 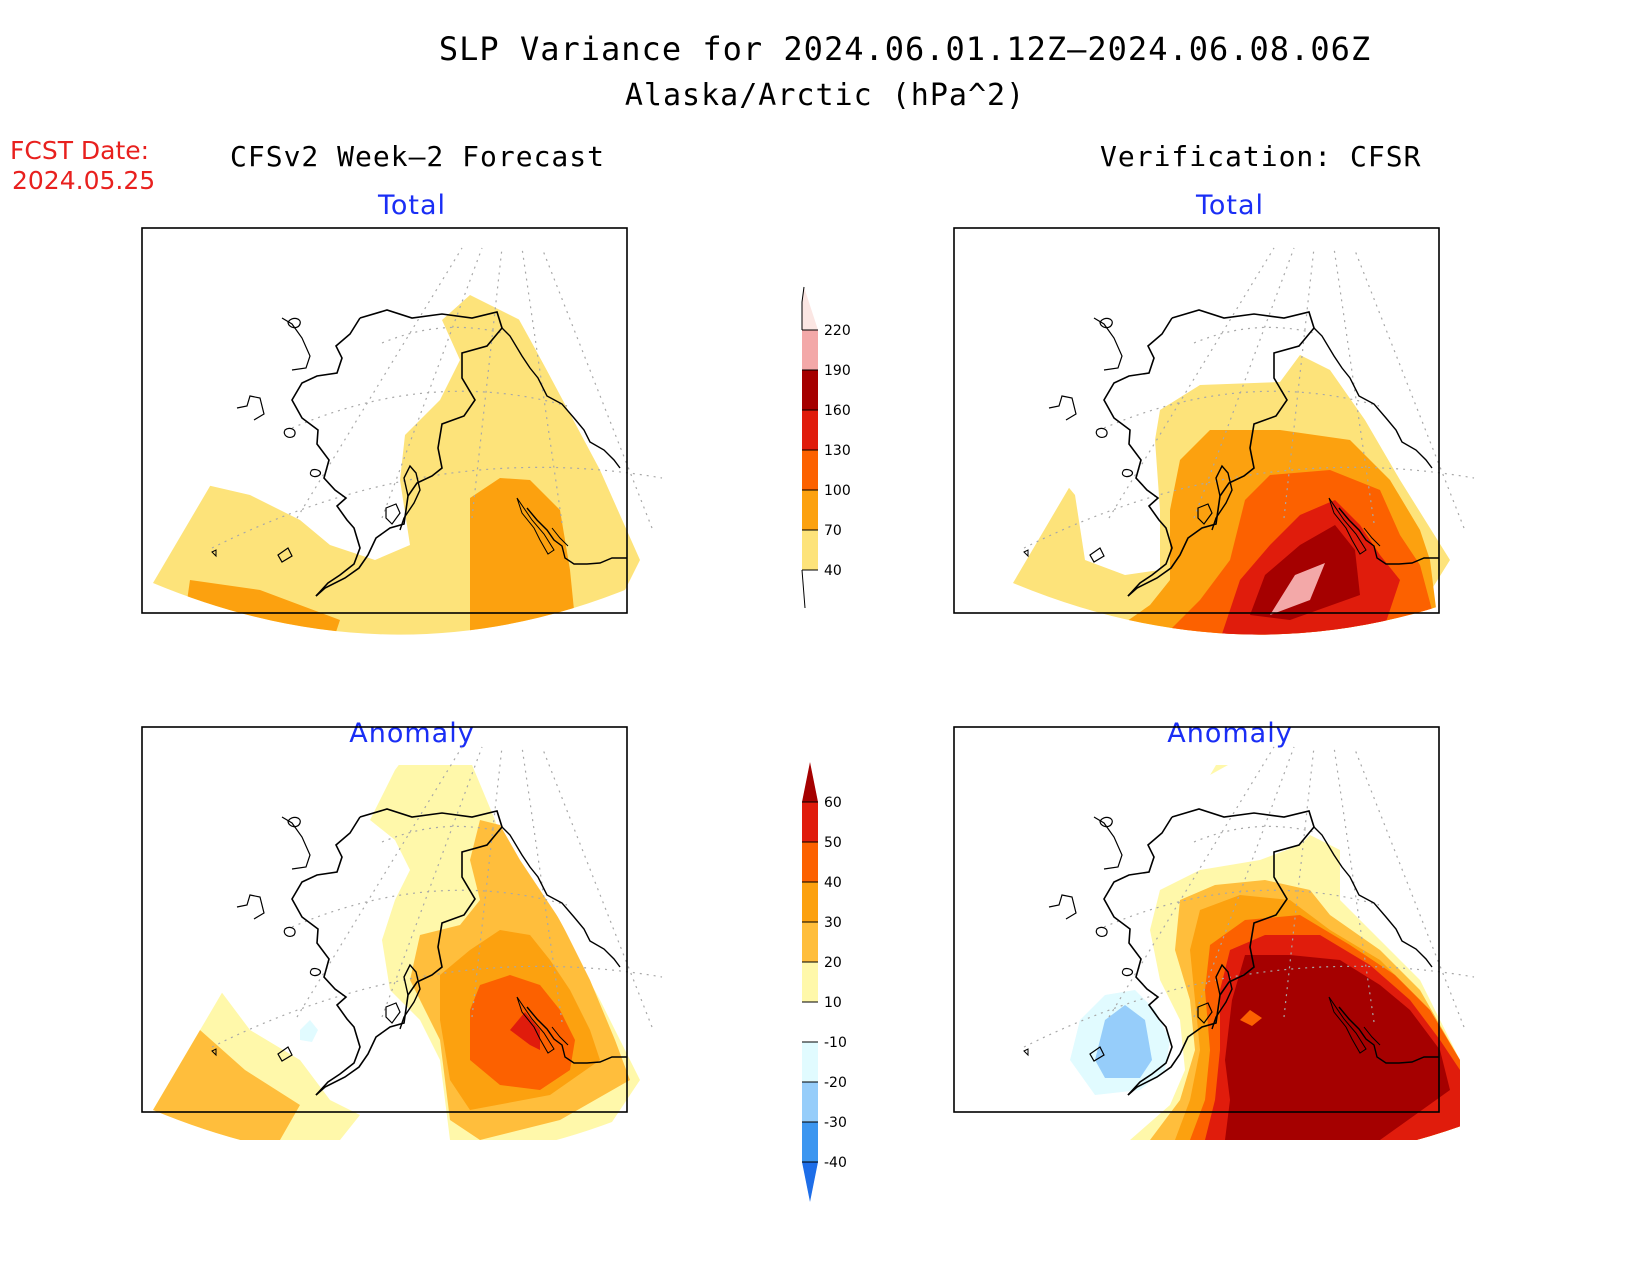 I want to click on anomaly-colorbar-label: 40, so click(x=833, y=883).